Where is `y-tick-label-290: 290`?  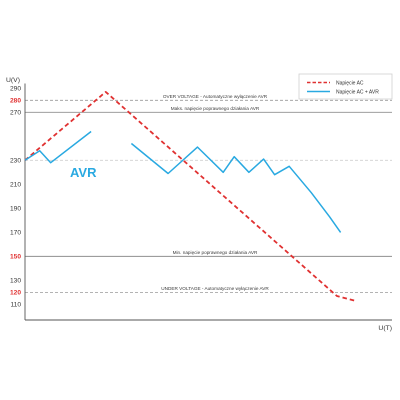 y-tick-label-290: 290 is located at coordinates (15, 89).